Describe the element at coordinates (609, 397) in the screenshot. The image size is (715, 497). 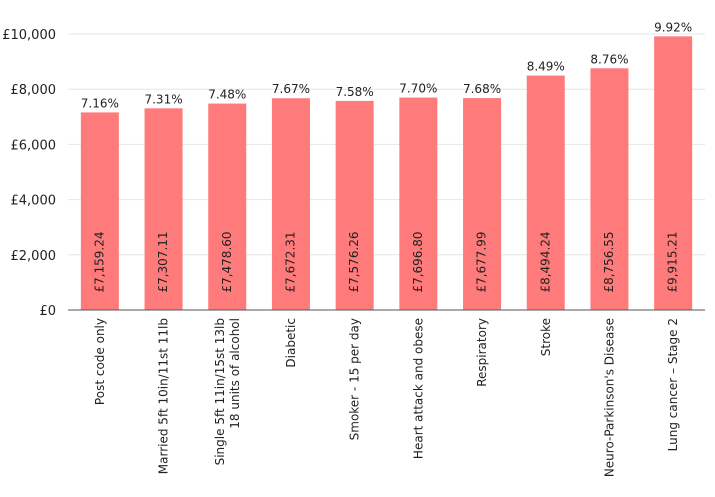
I see `x-tick-label: Neuro-Parkinson's Disease` at that location.